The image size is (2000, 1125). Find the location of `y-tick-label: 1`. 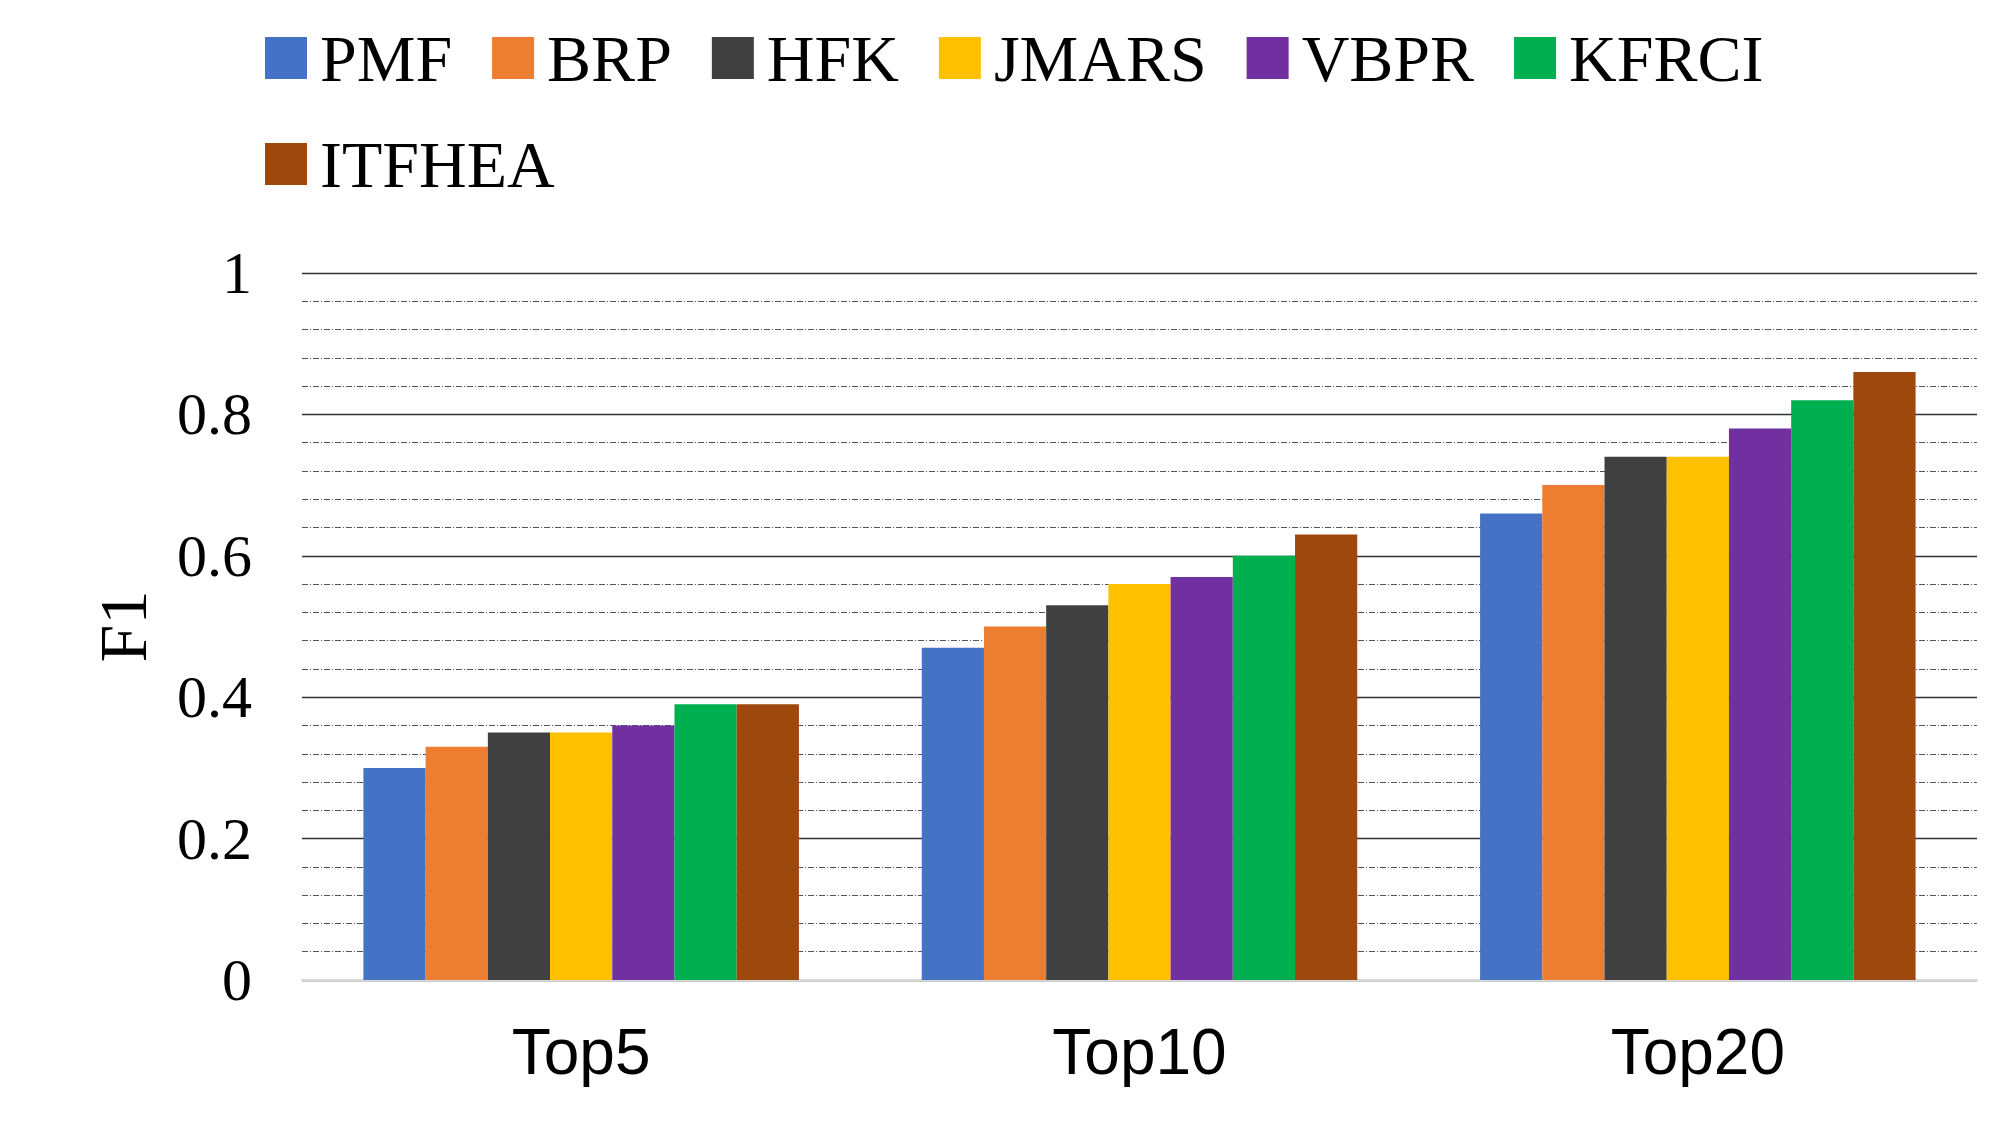

y-tick-label: 1 is located at coordinates (237, 273).